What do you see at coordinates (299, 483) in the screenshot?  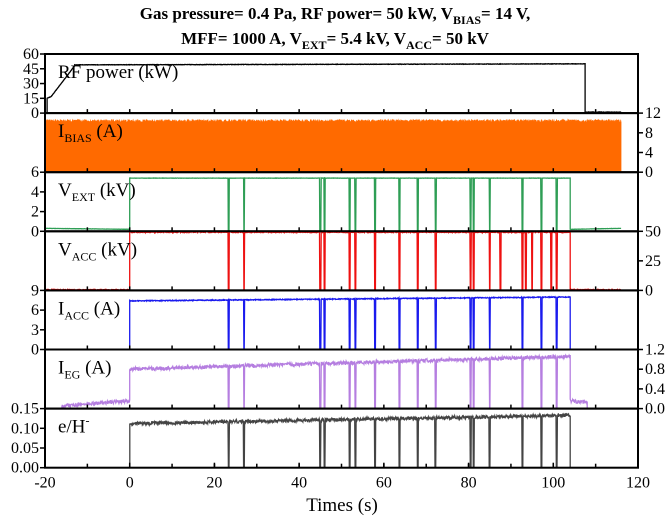 I see `x-tick-label: 40` at bounding box center [299, 483].